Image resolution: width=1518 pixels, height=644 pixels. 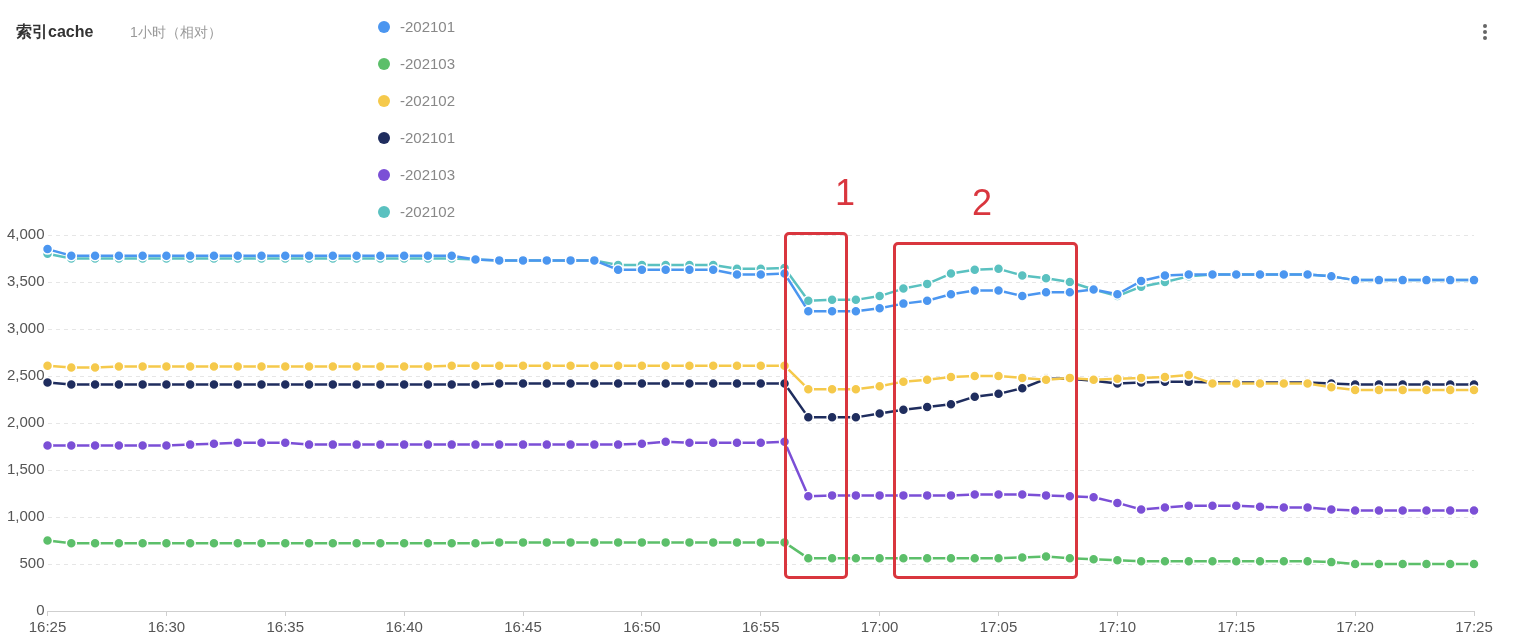 What do you see at coordinates (25, 469) in the screenshot?
I see `y-tick-label: 1,500` at bounding box center [25, 469].